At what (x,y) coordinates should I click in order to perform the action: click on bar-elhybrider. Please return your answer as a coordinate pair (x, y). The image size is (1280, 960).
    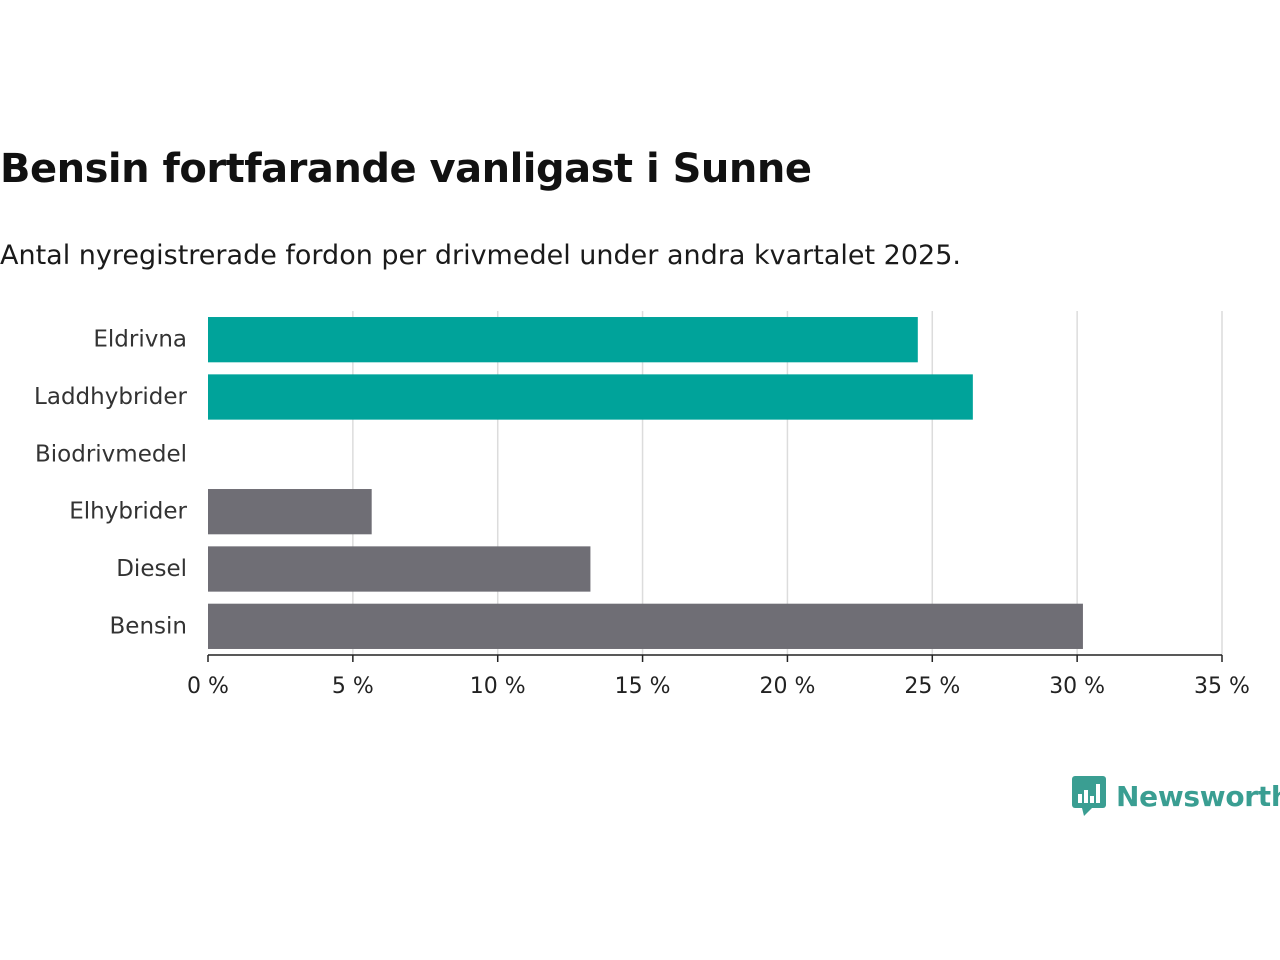
    Looking at the image, I should click on (290, 512).